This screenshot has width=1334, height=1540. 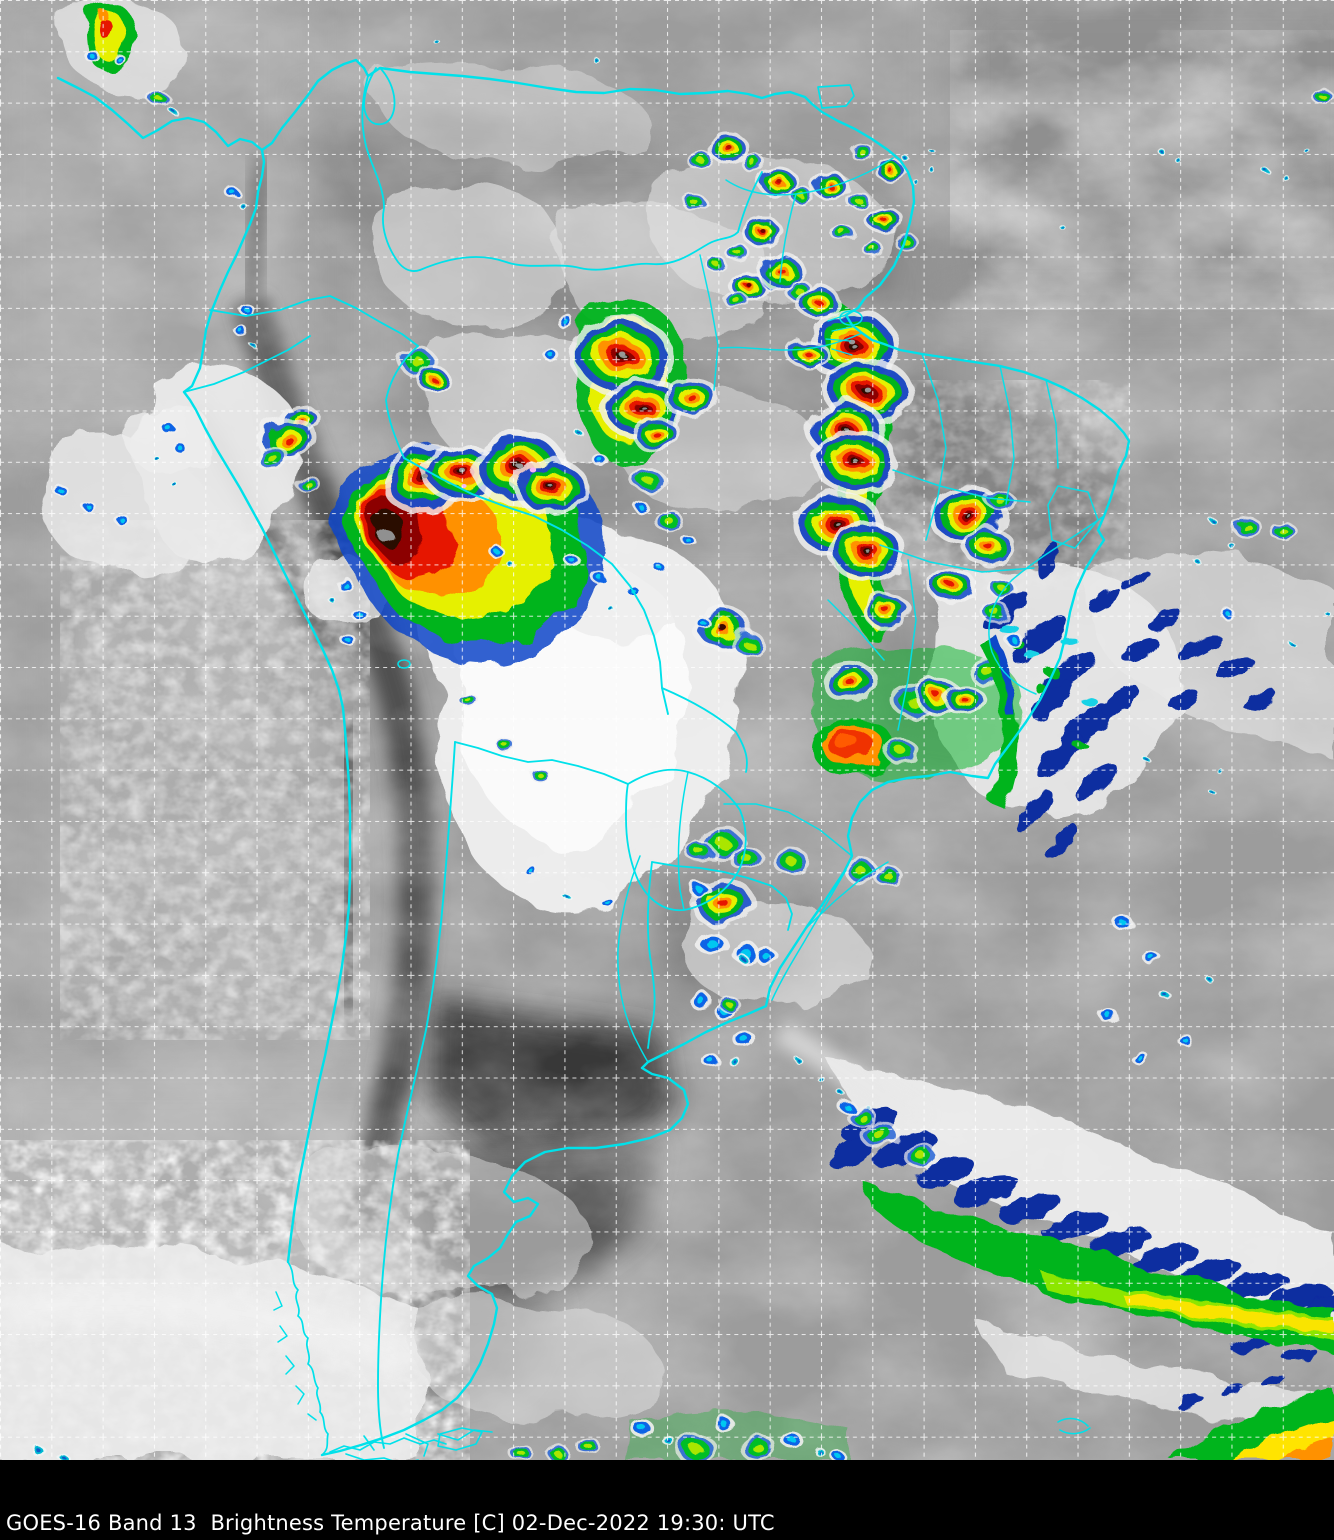 What do you see at coordinates (267, 706) in the screenshot?
I see `coastline-pacific` at bounding box center [267, 706].